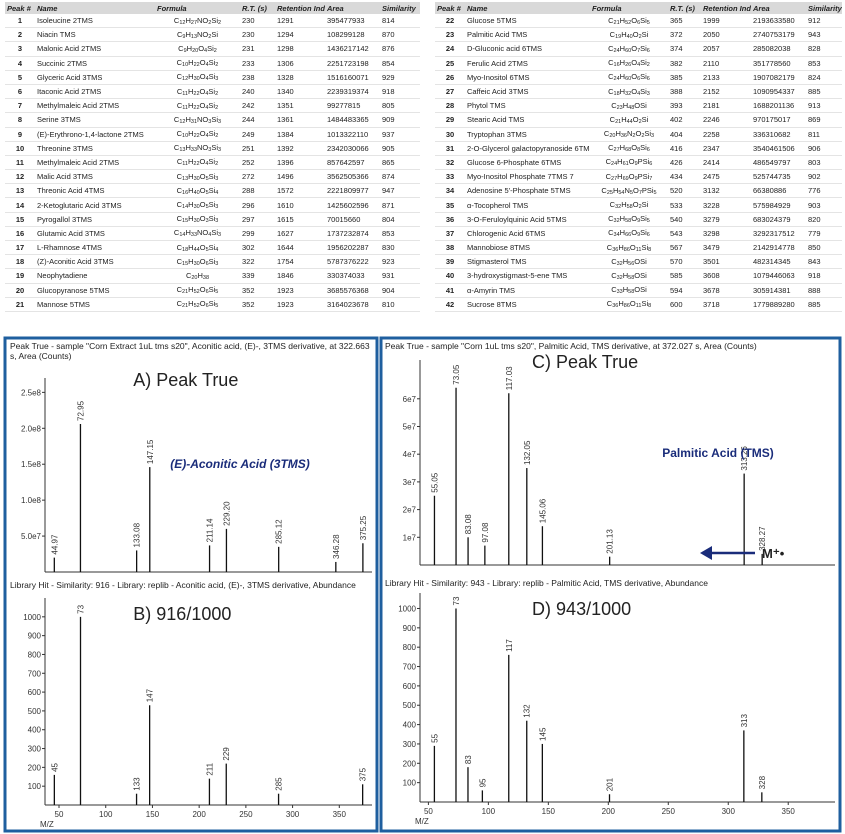 The height and width of the screenshot is (834, 845). What do you see at coordinates (824, 148) in the screenshot?
I see `table-cell: 906` at bounding box center [824, 148].